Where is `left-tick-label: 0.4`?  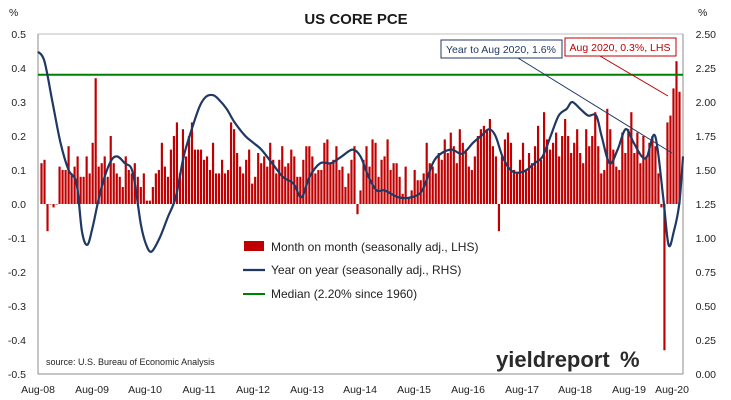
left-tick-label: 0.4 is located at coordinates (18, 69).